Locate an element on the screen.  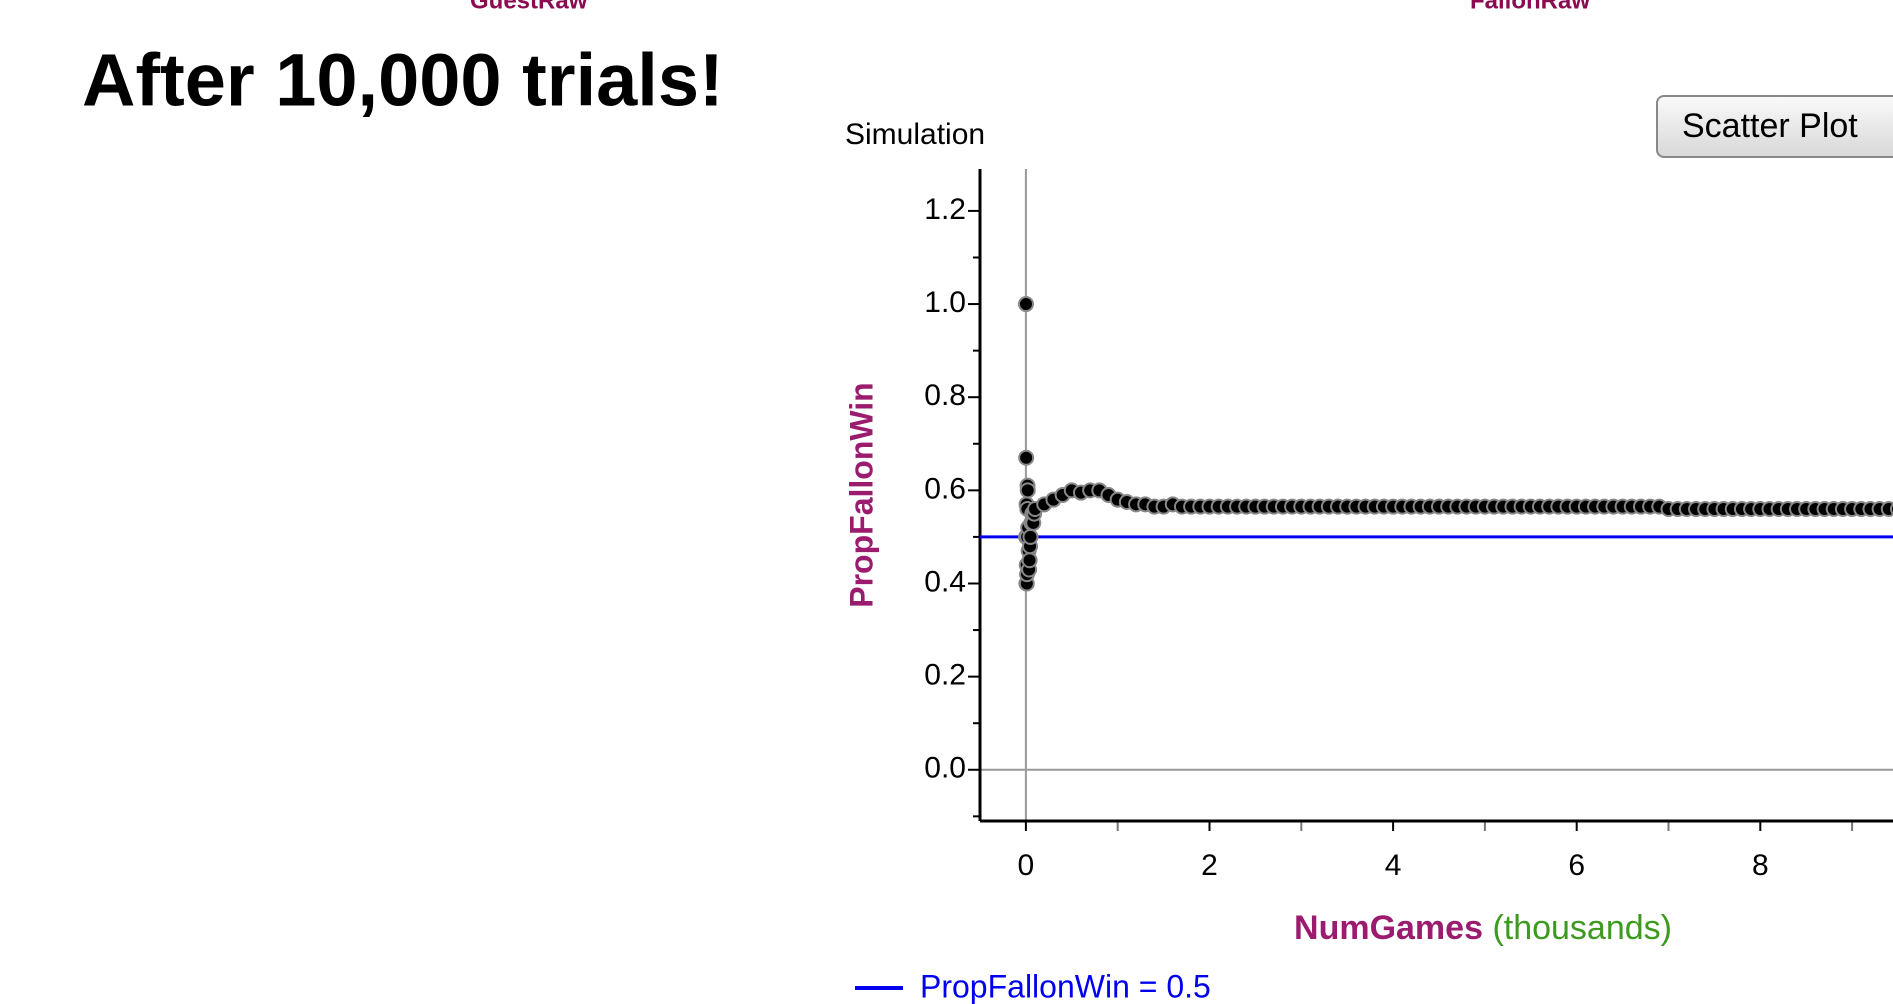
slide-title: After 10,000 trials! is located at coordinates (403, 80).